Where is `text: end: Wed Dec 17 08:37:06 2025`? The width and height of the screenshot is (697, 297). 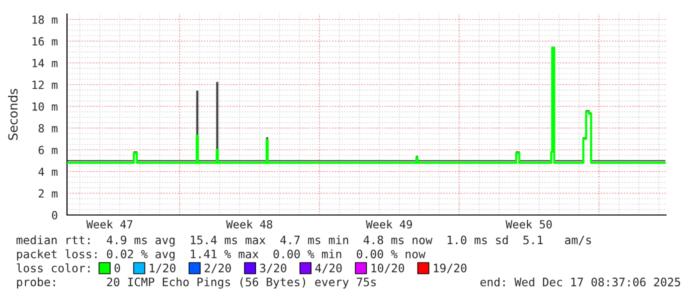
text: end: Wed Dec 17 08:37:06 2025 is located at coordinates (580, 281).